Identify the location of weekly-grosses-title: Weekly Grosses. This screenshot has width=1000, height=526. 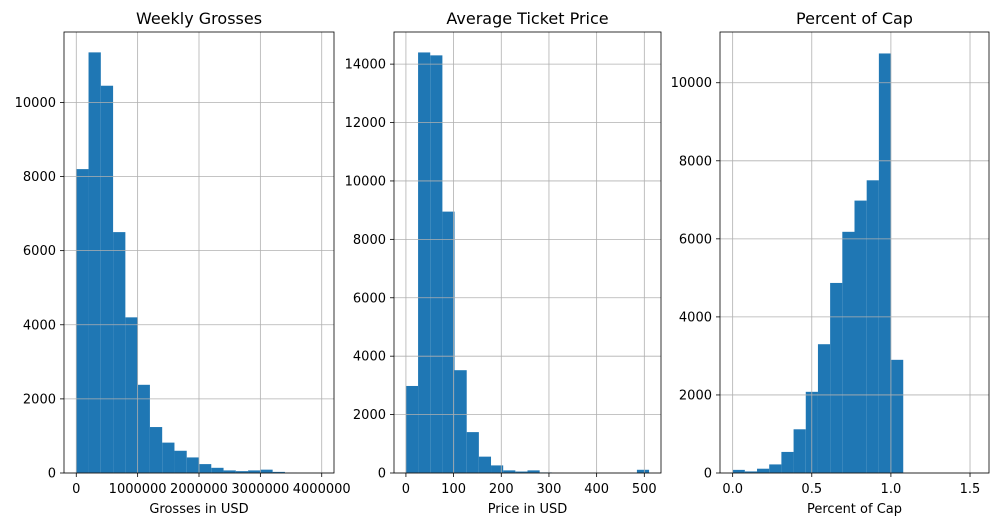
(199, 18).